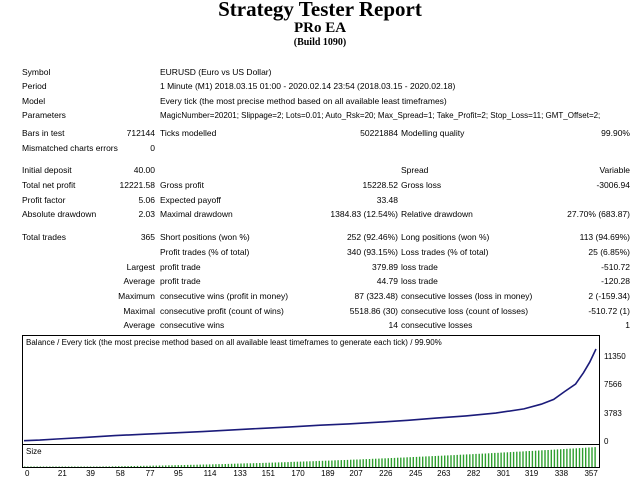  What do you see at coordinates (421, 185) in the screenshot?
I see `gross-loss-label: Gross loss` at bounding box center [421, 185].